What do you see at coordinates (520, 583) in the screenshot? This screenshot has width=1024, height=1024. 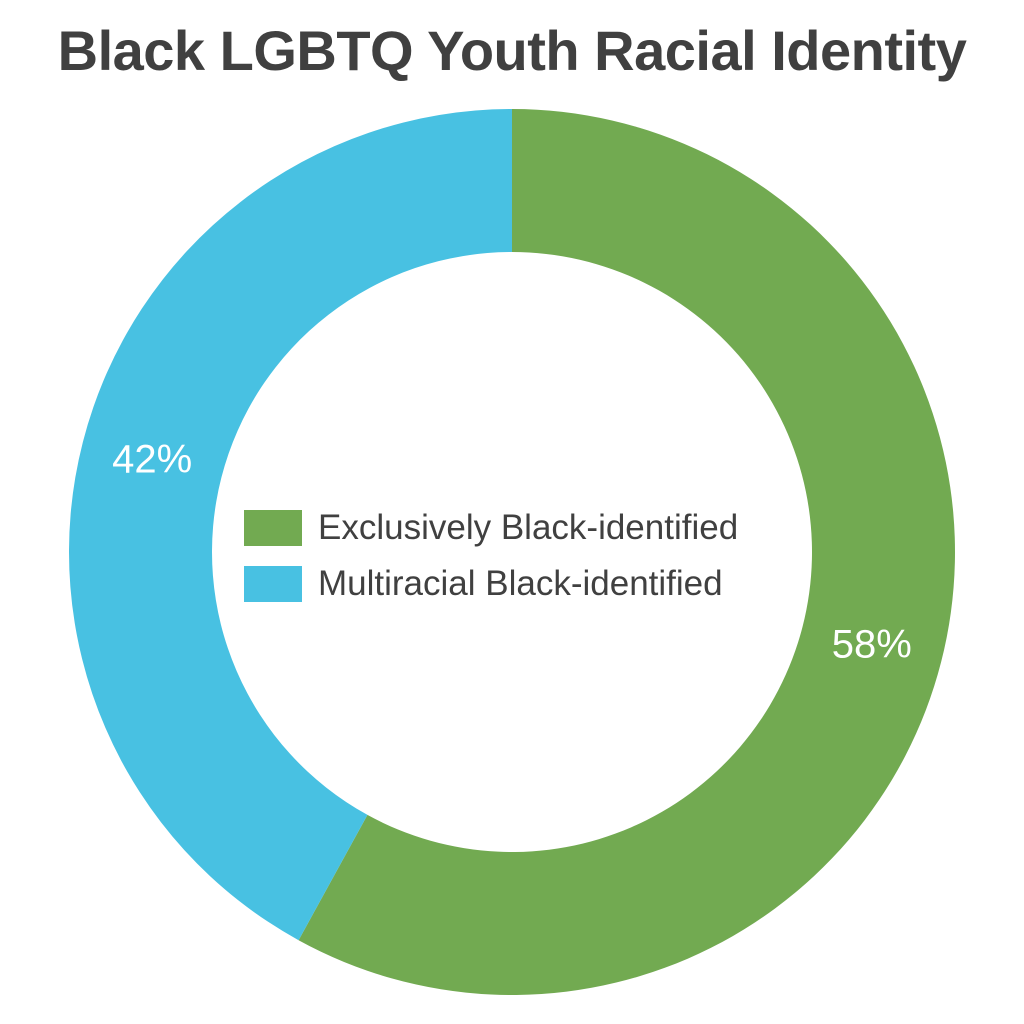 I see `legend-label-multiracial-black: Multiracial Black-identified` at bounding box center [520, 583].